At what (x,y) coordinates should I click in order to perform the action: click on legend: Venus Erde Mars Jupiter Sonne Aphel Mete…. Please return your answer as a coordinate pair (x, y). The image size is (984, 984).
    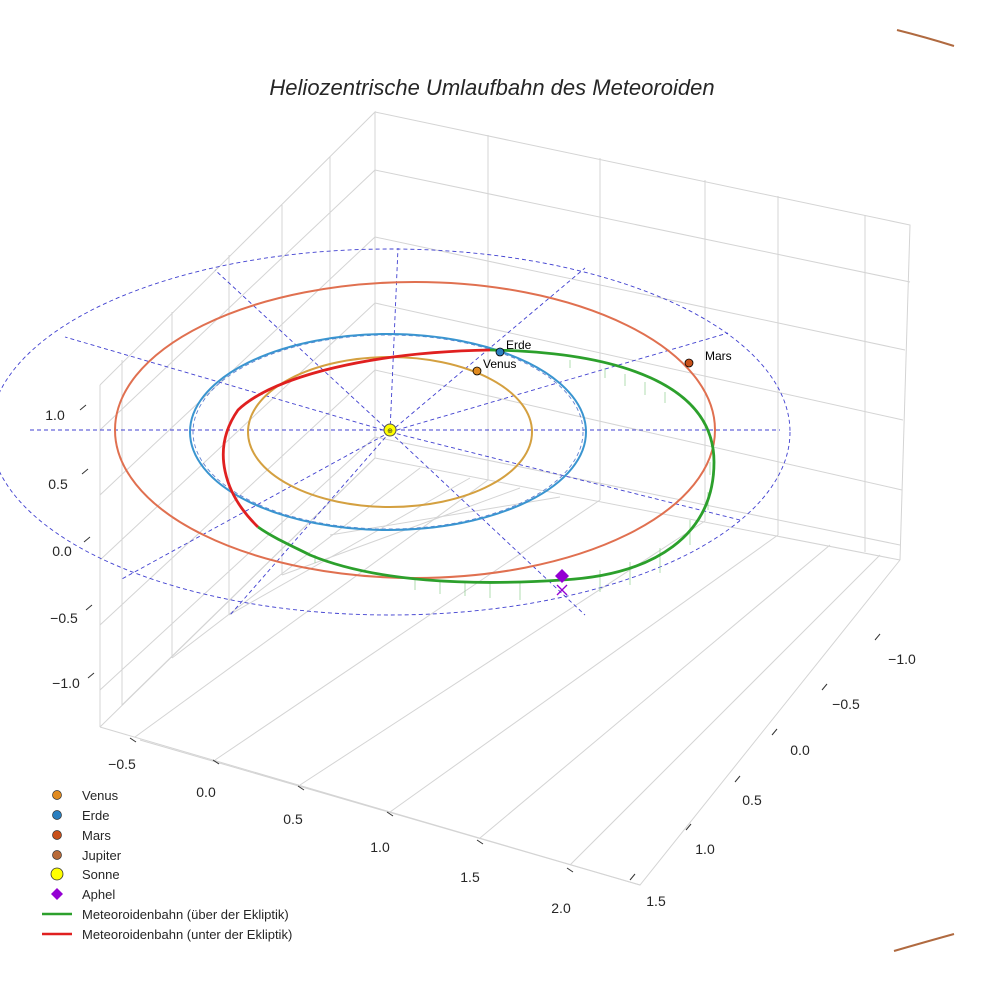
    Looking at the image, I should click on (167, 865).